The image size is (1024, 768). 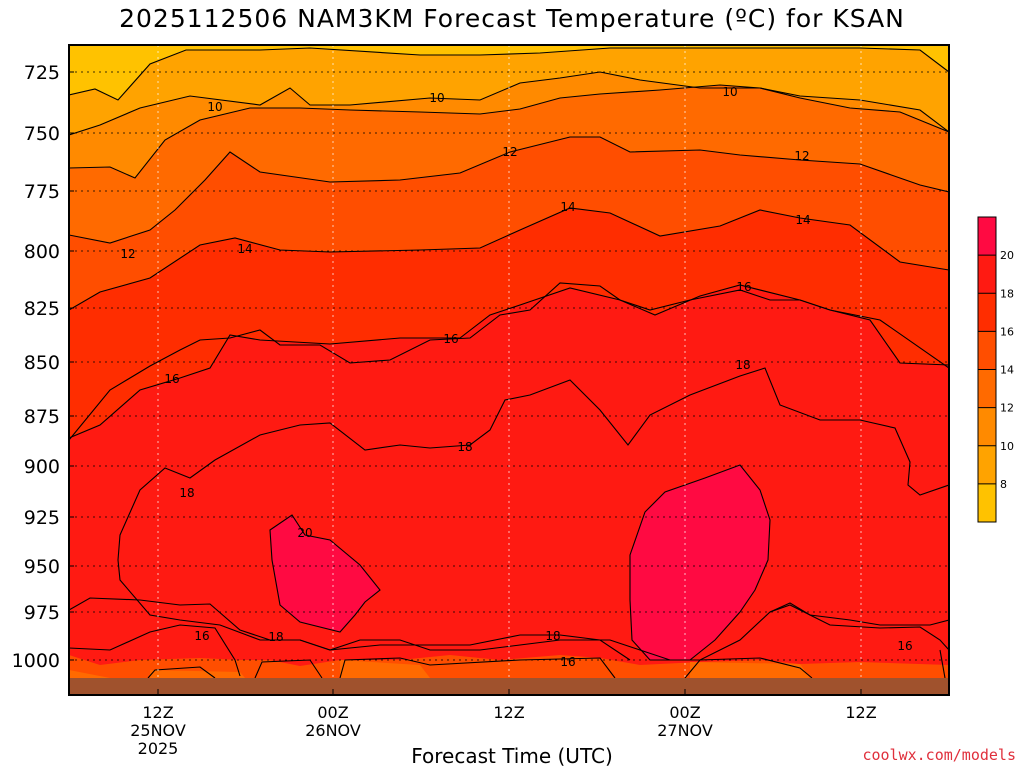 What do you see at coordinates (158, 730) in the screenshot?
I see `x-tick-label: 25NOV` at bounding box center [158, 730].